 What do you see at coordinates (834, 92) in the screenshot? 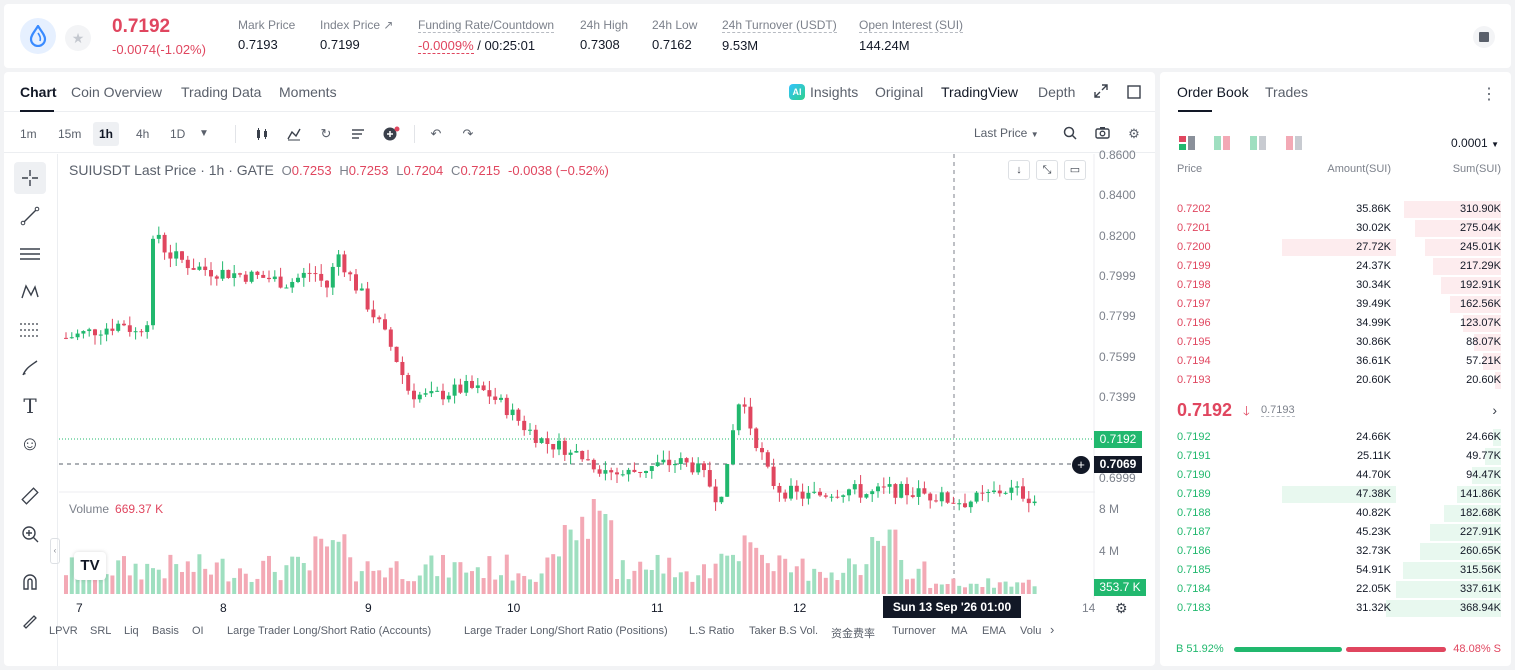
I see `view-tab-insights: Insights` at bounding box center [834, 92].